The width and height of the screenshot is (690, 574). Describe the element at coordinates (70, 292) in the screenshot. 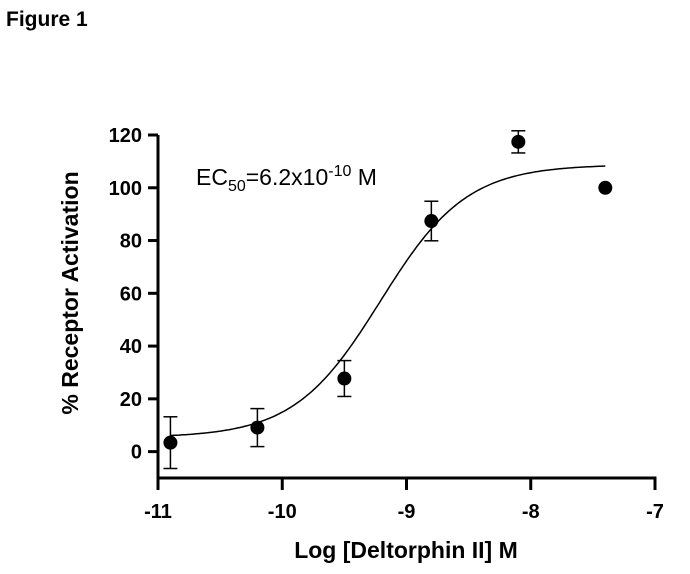

I see `y-axis-label: % Receptor Activation` at that location.